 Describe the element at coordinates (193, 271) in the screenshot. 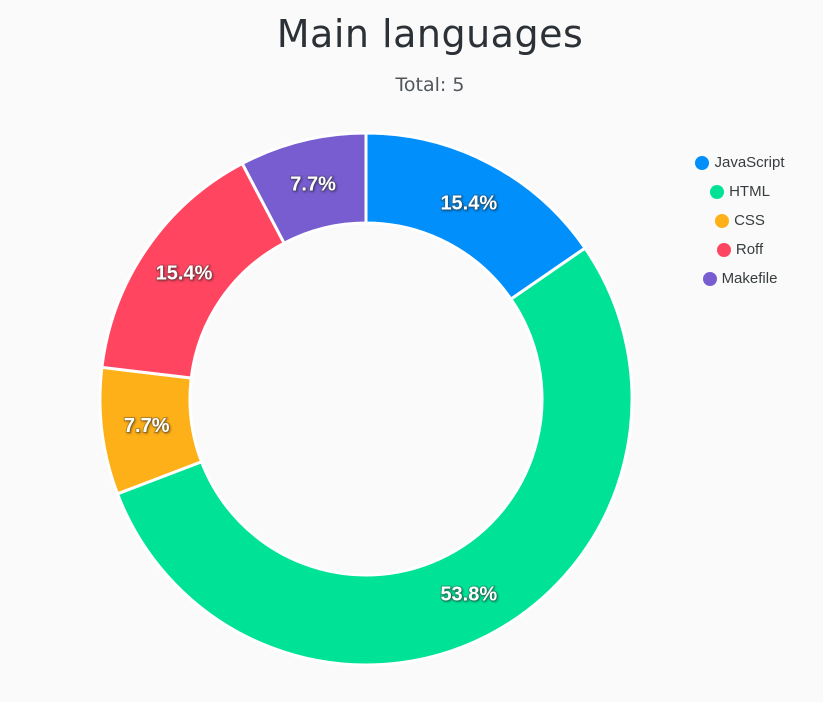

I see `donut-slice-roff` at that location.